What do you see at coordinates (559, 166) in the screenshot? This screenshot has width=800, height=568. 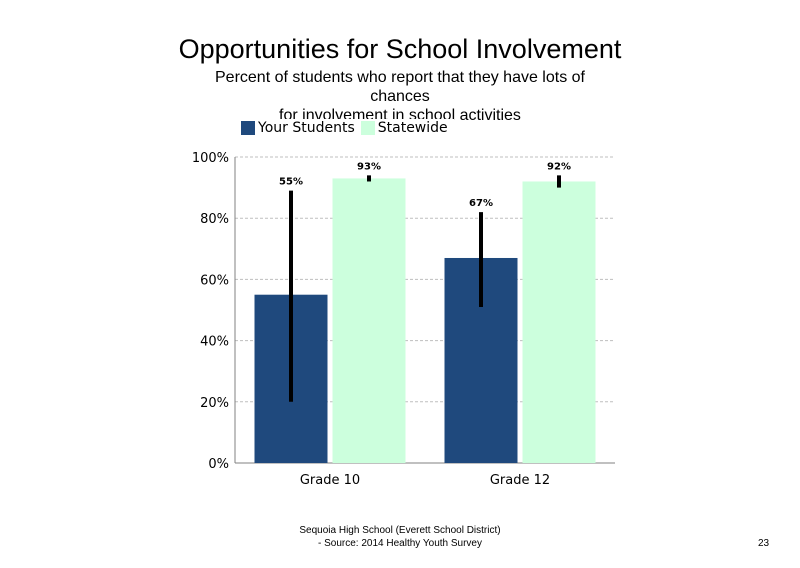 I see `data-label-statewide: 92%` at bounding box center [559, 166].